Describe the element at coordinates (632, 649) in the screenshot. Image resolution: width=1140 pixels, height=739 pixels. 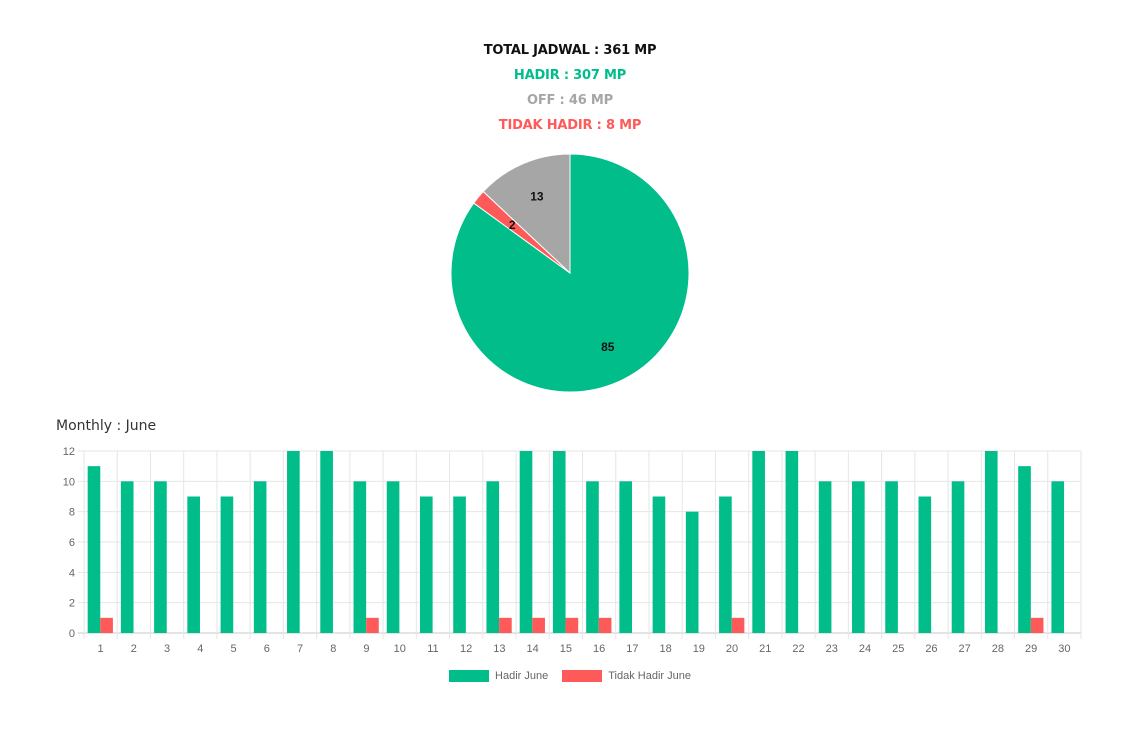
I see `x-tick-label: 17` at that location.